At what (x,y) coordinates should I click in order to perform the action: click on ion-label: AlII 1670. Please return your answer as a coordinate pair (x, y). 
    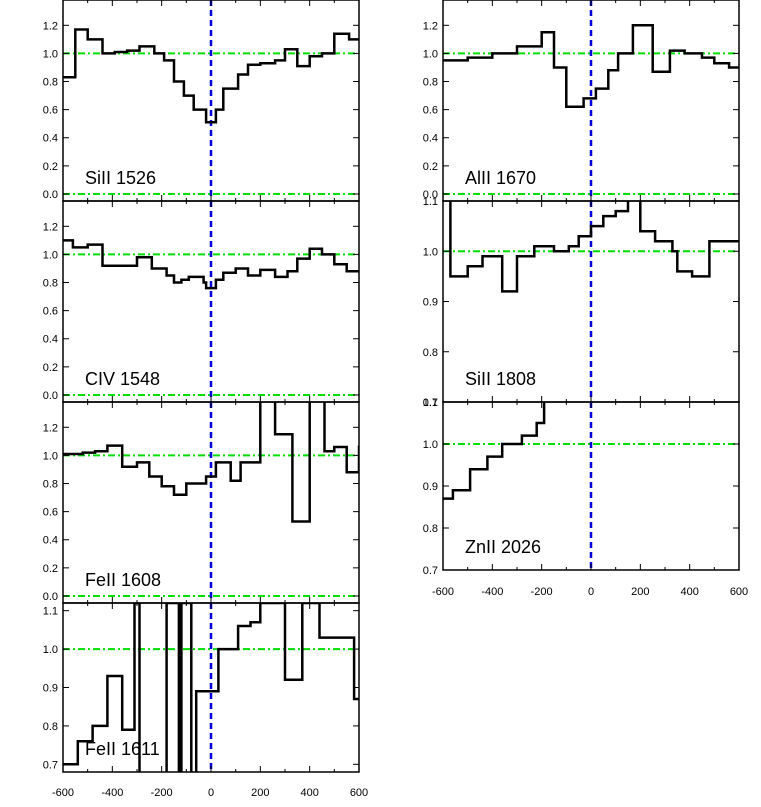
    Looking at the image, I should click on (500, 178).